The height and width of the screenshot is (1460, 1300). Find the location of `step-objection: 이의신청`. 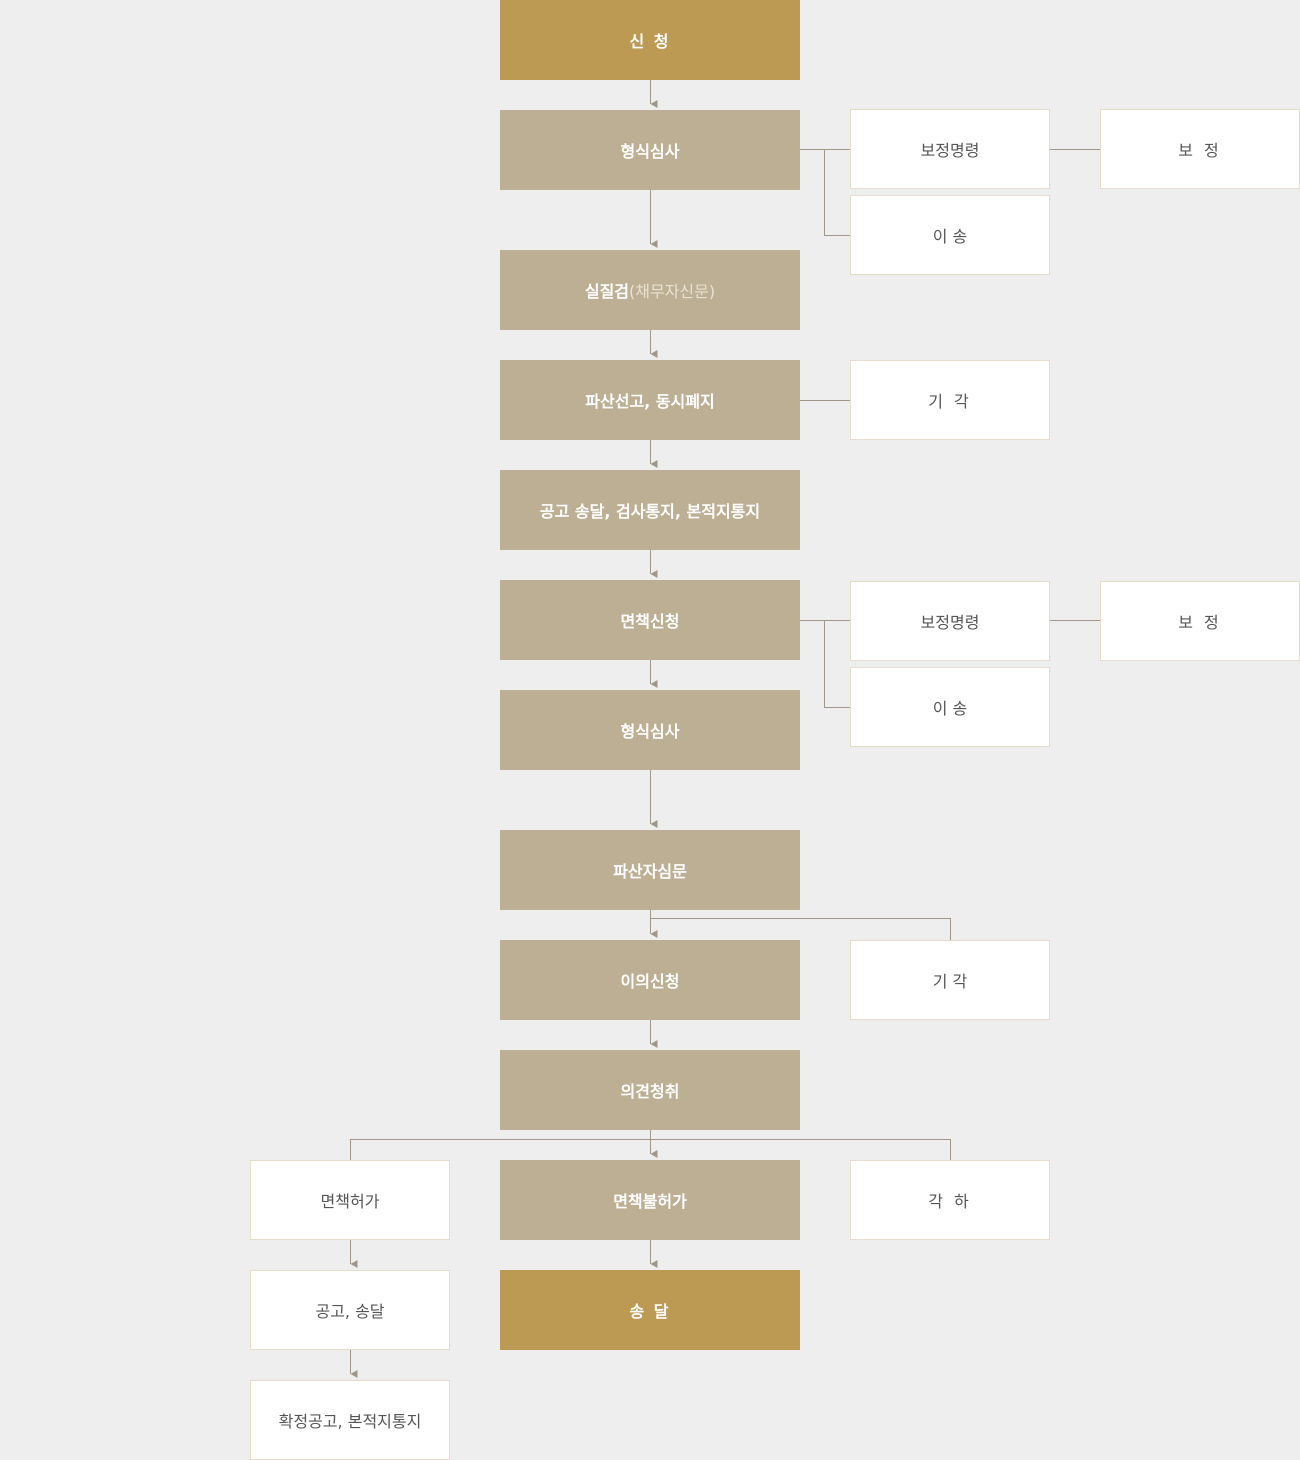

step-objection: 이의신청 is located at coordinates (650, 980).